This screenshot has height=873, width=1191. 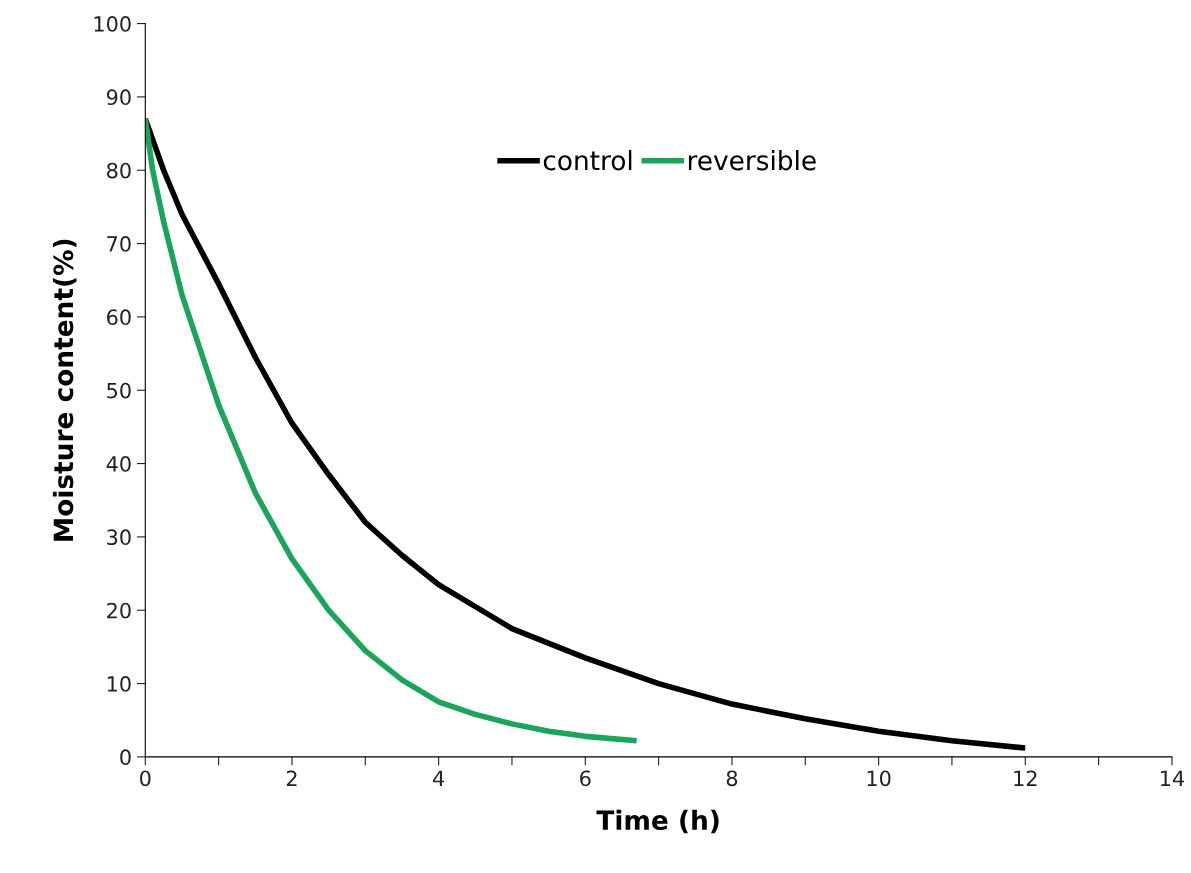 I want to click on y-tick-label: 100, so click(x=112, y=24).